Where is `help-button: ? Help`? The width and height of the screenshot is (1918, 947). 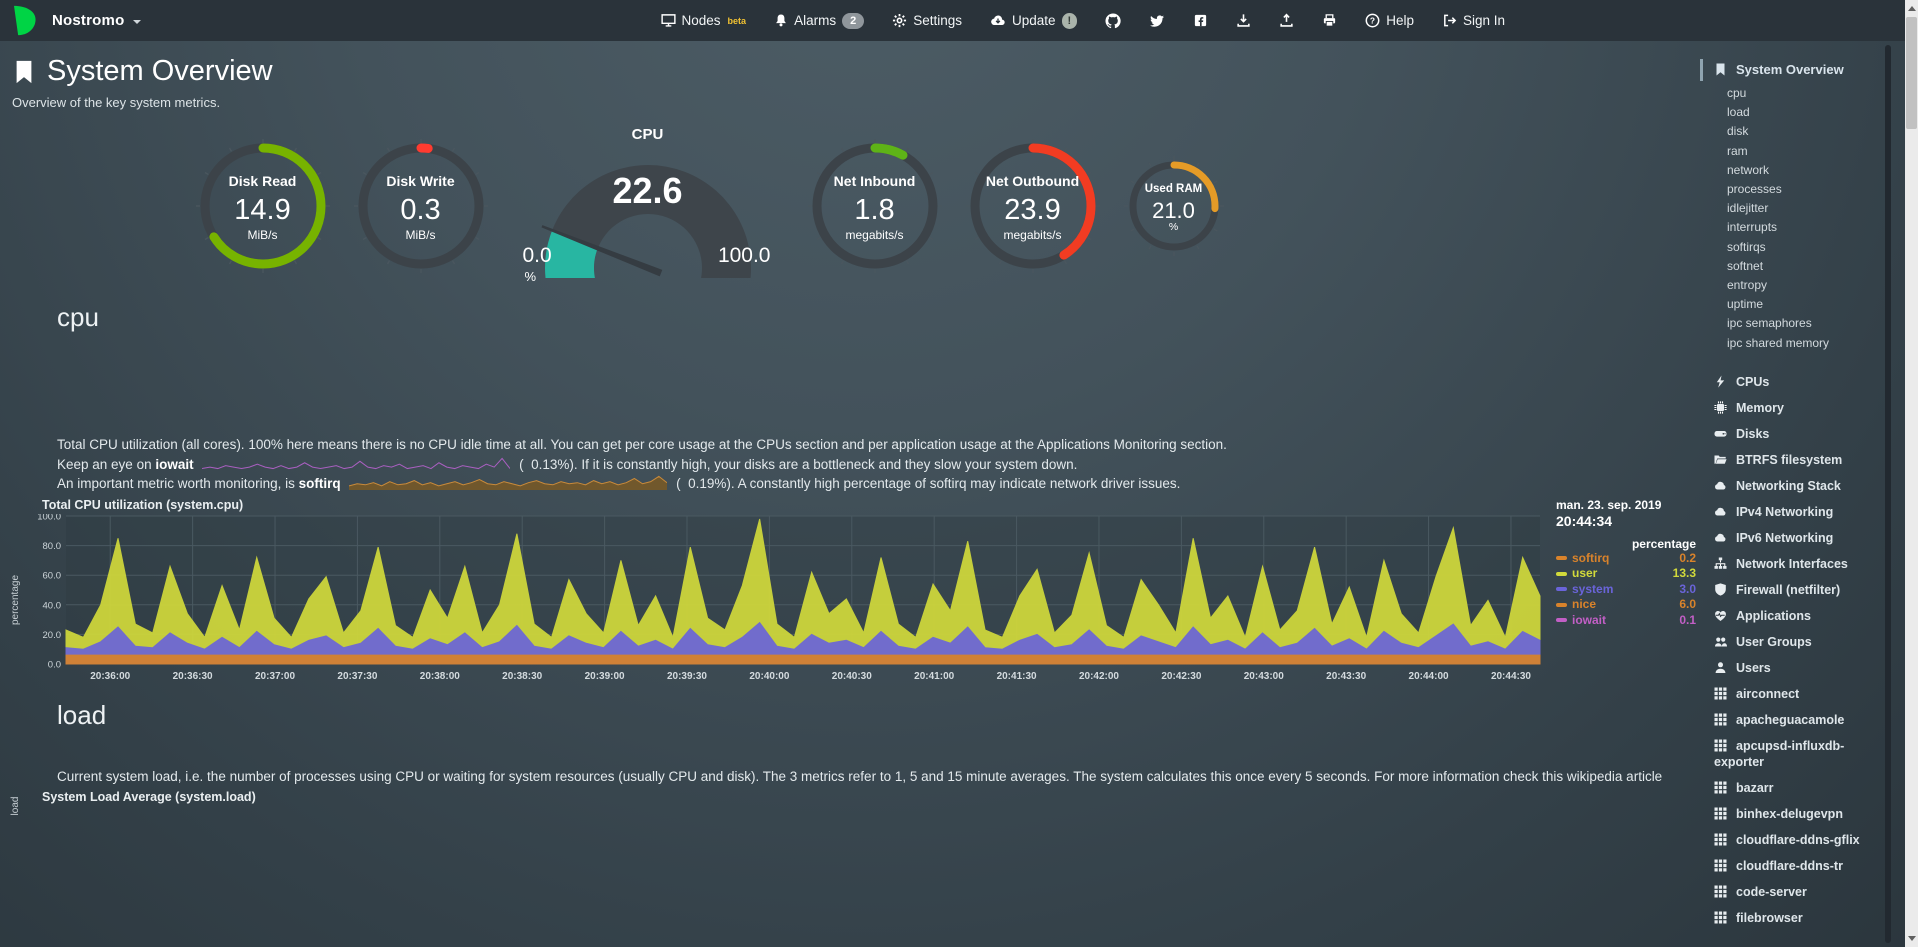
help-button: ? Help is located at coordinates (1389, 20).